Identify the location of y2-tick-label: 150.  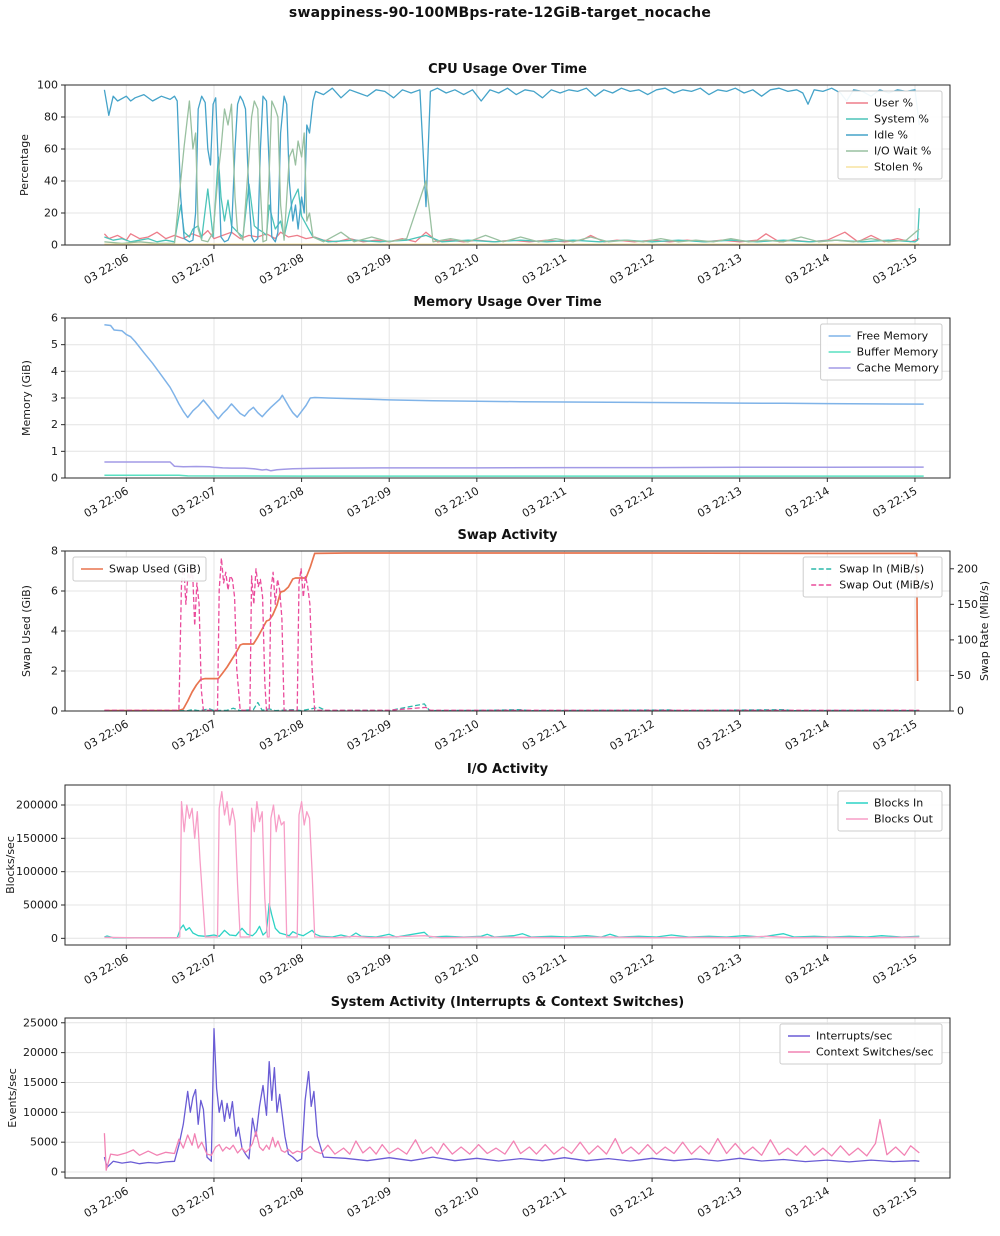
(967, 604).